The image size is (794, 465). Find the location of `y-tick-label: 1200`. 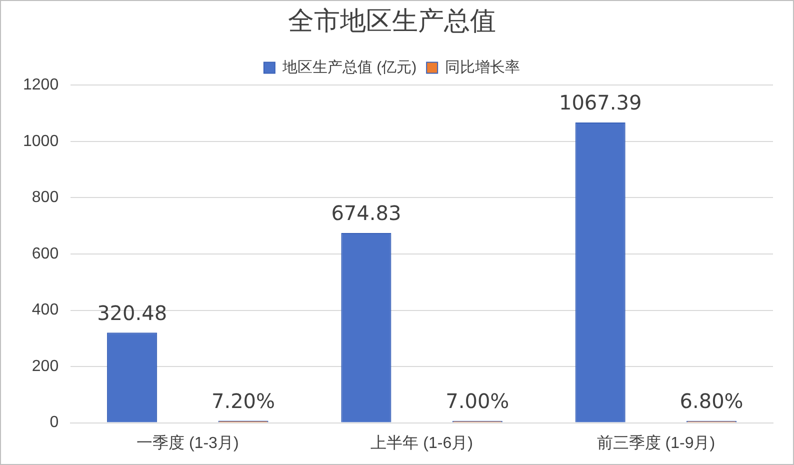

y-tick-label: 1200 is located at coordinates (41, 85).